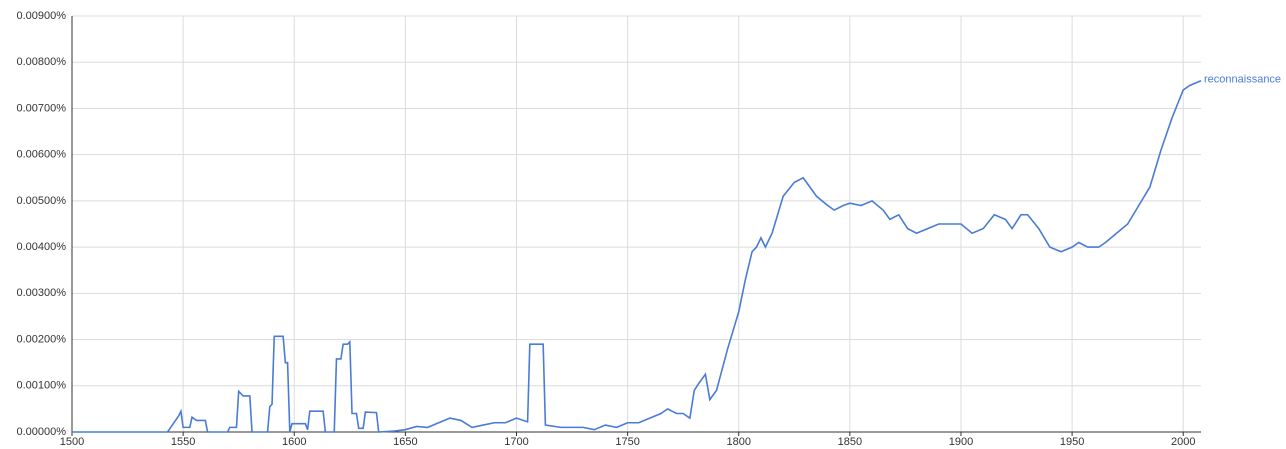 Image resolution: width=1286 pixels, height=449 pixels. What do you see at coordinates (41, 247) in the screenshot?
I see `y-tick-label: 0.00400%` at bounding box center [41, 247].